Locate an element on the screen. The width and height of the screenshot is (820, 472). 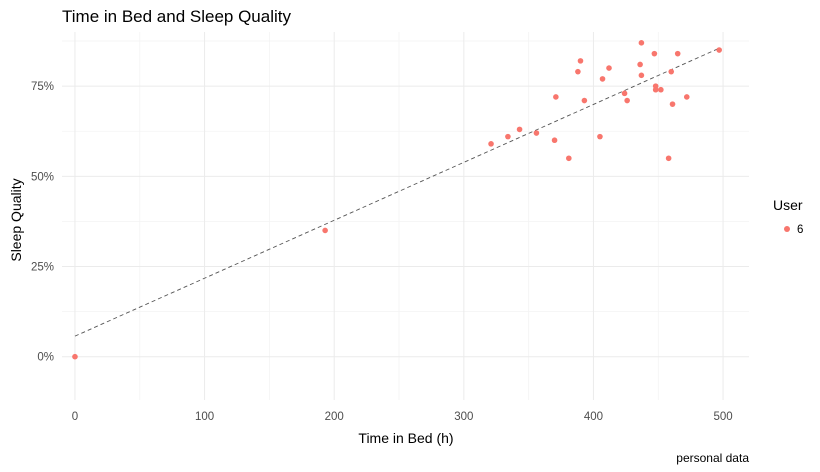
x-tick-label: 200 is located at coordinates (334, 417).